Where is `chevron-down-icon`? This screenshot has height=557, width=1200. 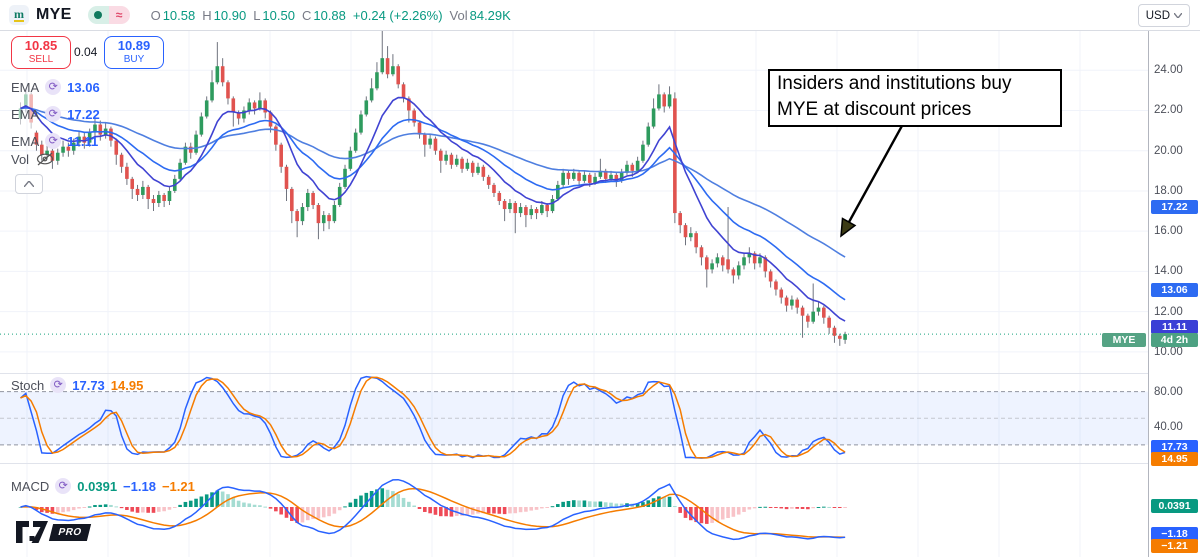
chevron-down-icon is located at coordinates (1178, 15).